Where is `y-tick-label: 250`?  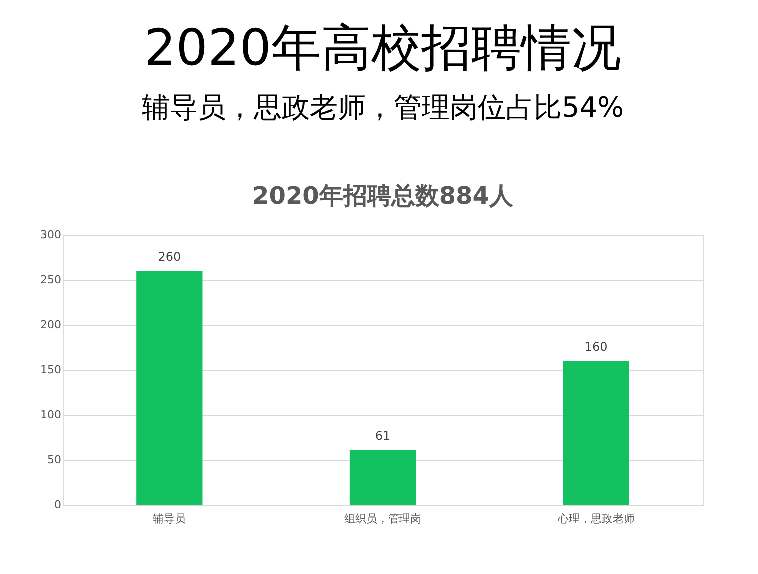 y-tick-label: 250 is located at coordinates (51, 280).